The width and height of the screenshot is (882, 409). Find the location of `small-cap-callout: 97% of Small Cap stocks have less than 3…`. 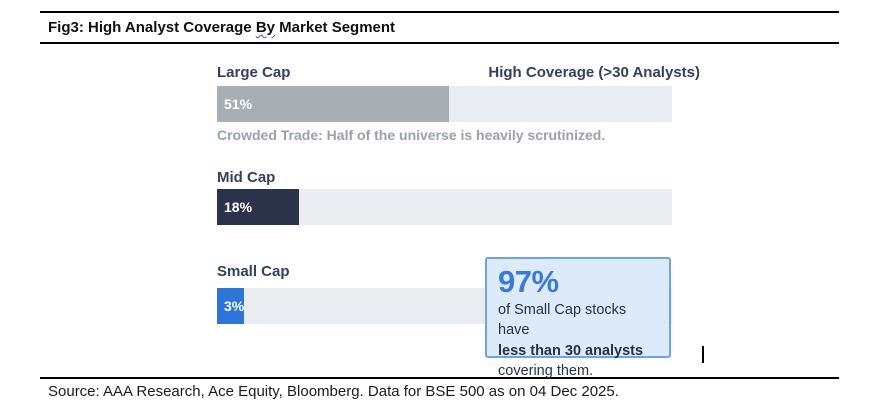

small-cap-callout: 97% of Small Cap stocks have less than 3… is located at coordinates (578, 318).